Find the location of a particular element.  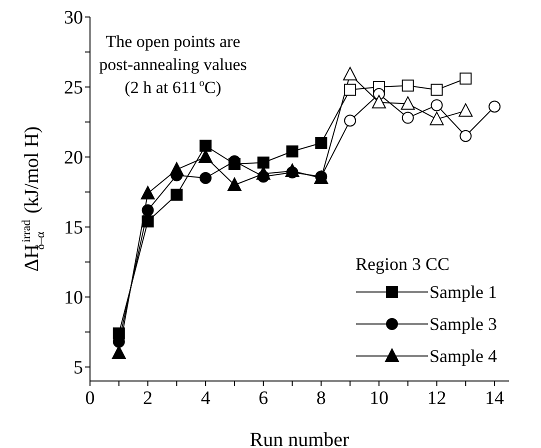

legend-label: Sample 4 is located at coordinates (463, 356).